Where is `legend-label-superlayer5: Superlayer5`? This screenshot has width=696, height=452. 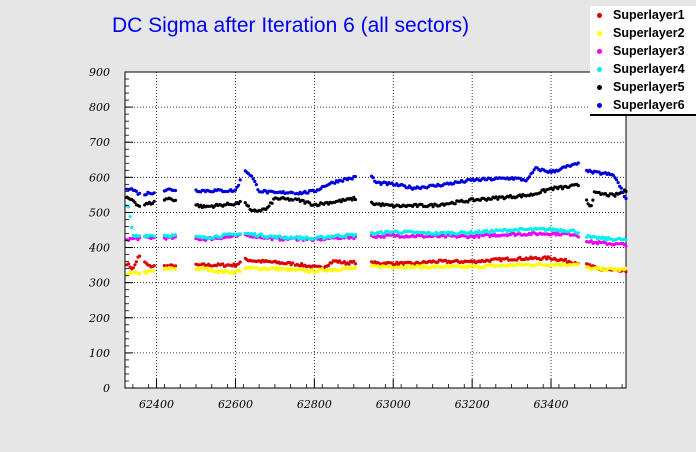
legend-label-superlayer5: Superlayer5 is located at coordinates (649, 87).